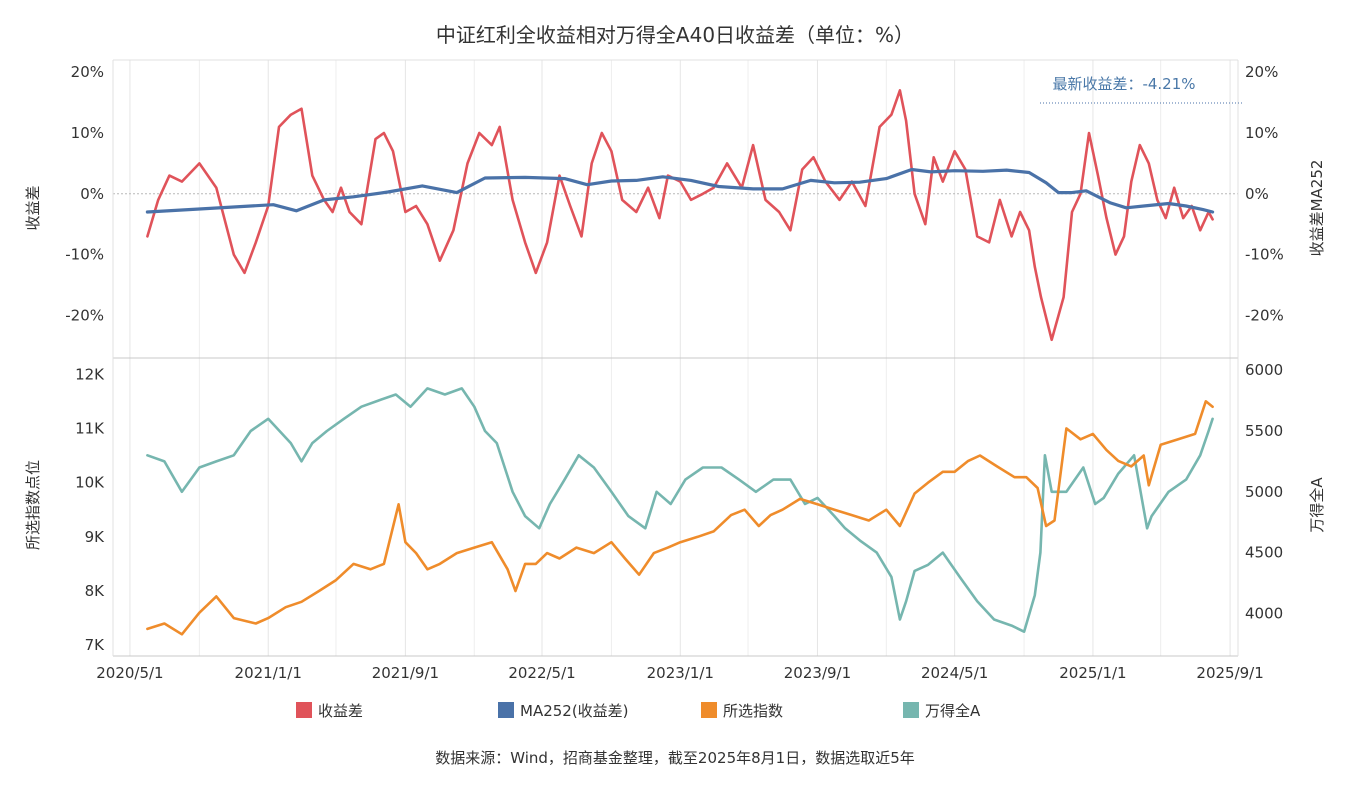  Describe the element at coordinates (953, 711) in the screenshot. I see `legend-label-wind-all-a: 万得全A` at that location.